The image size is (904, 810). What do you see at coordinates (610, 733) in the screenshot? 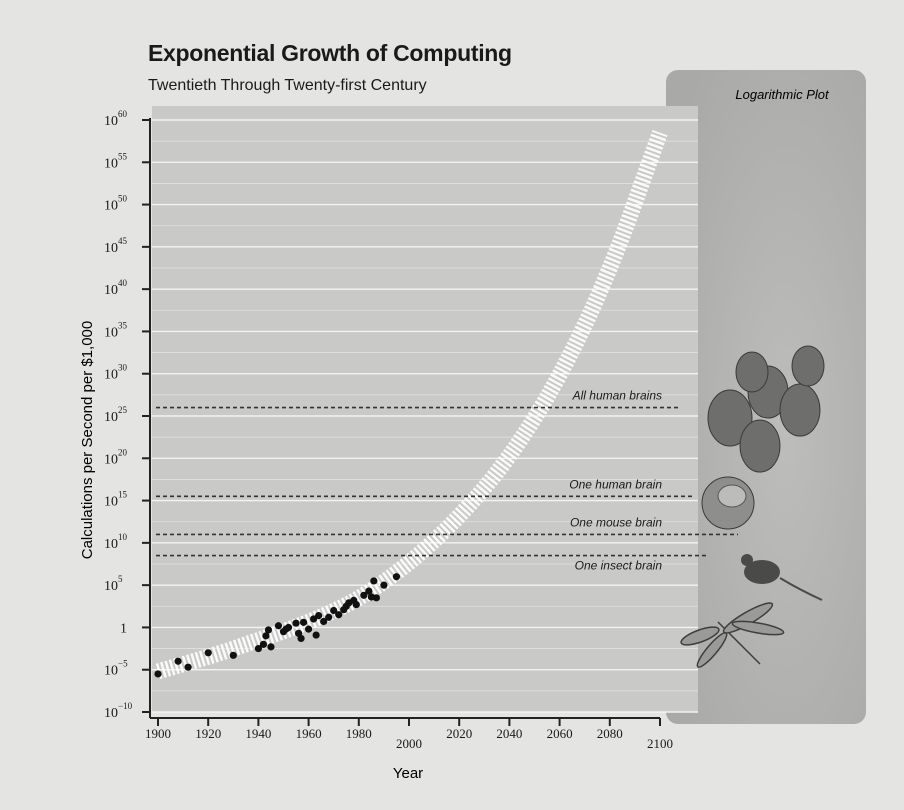
I see `x-tick-label: 2080` at bounding box center [610, 733].